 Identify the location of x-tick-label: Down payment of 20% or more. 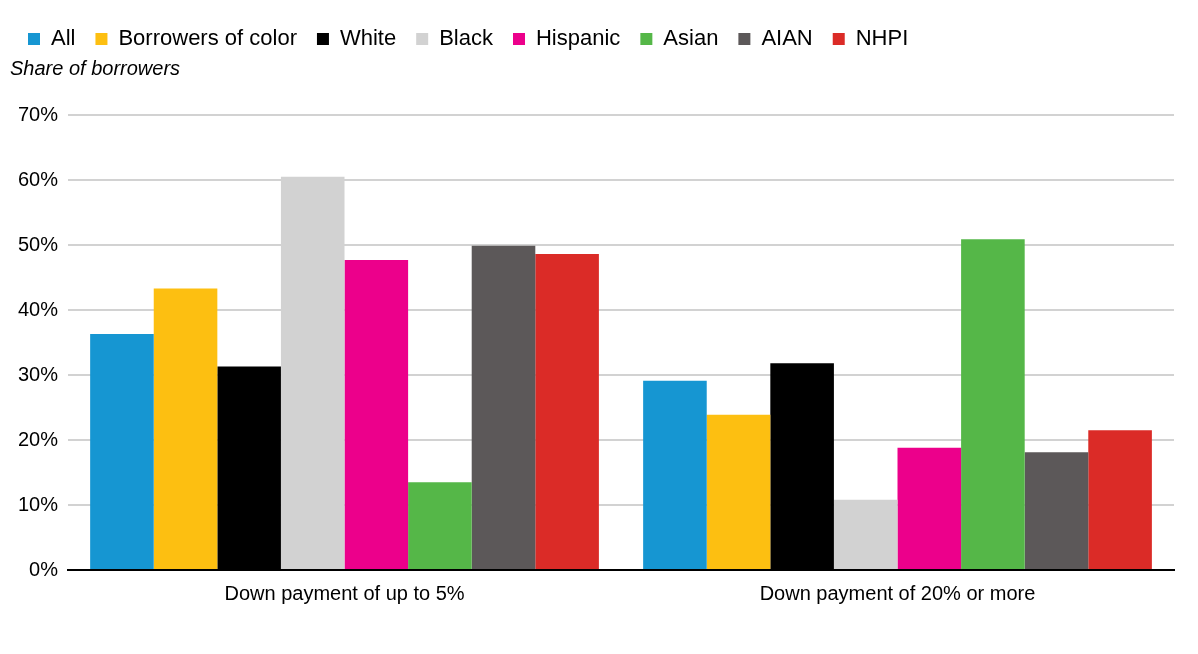
(897, 592).